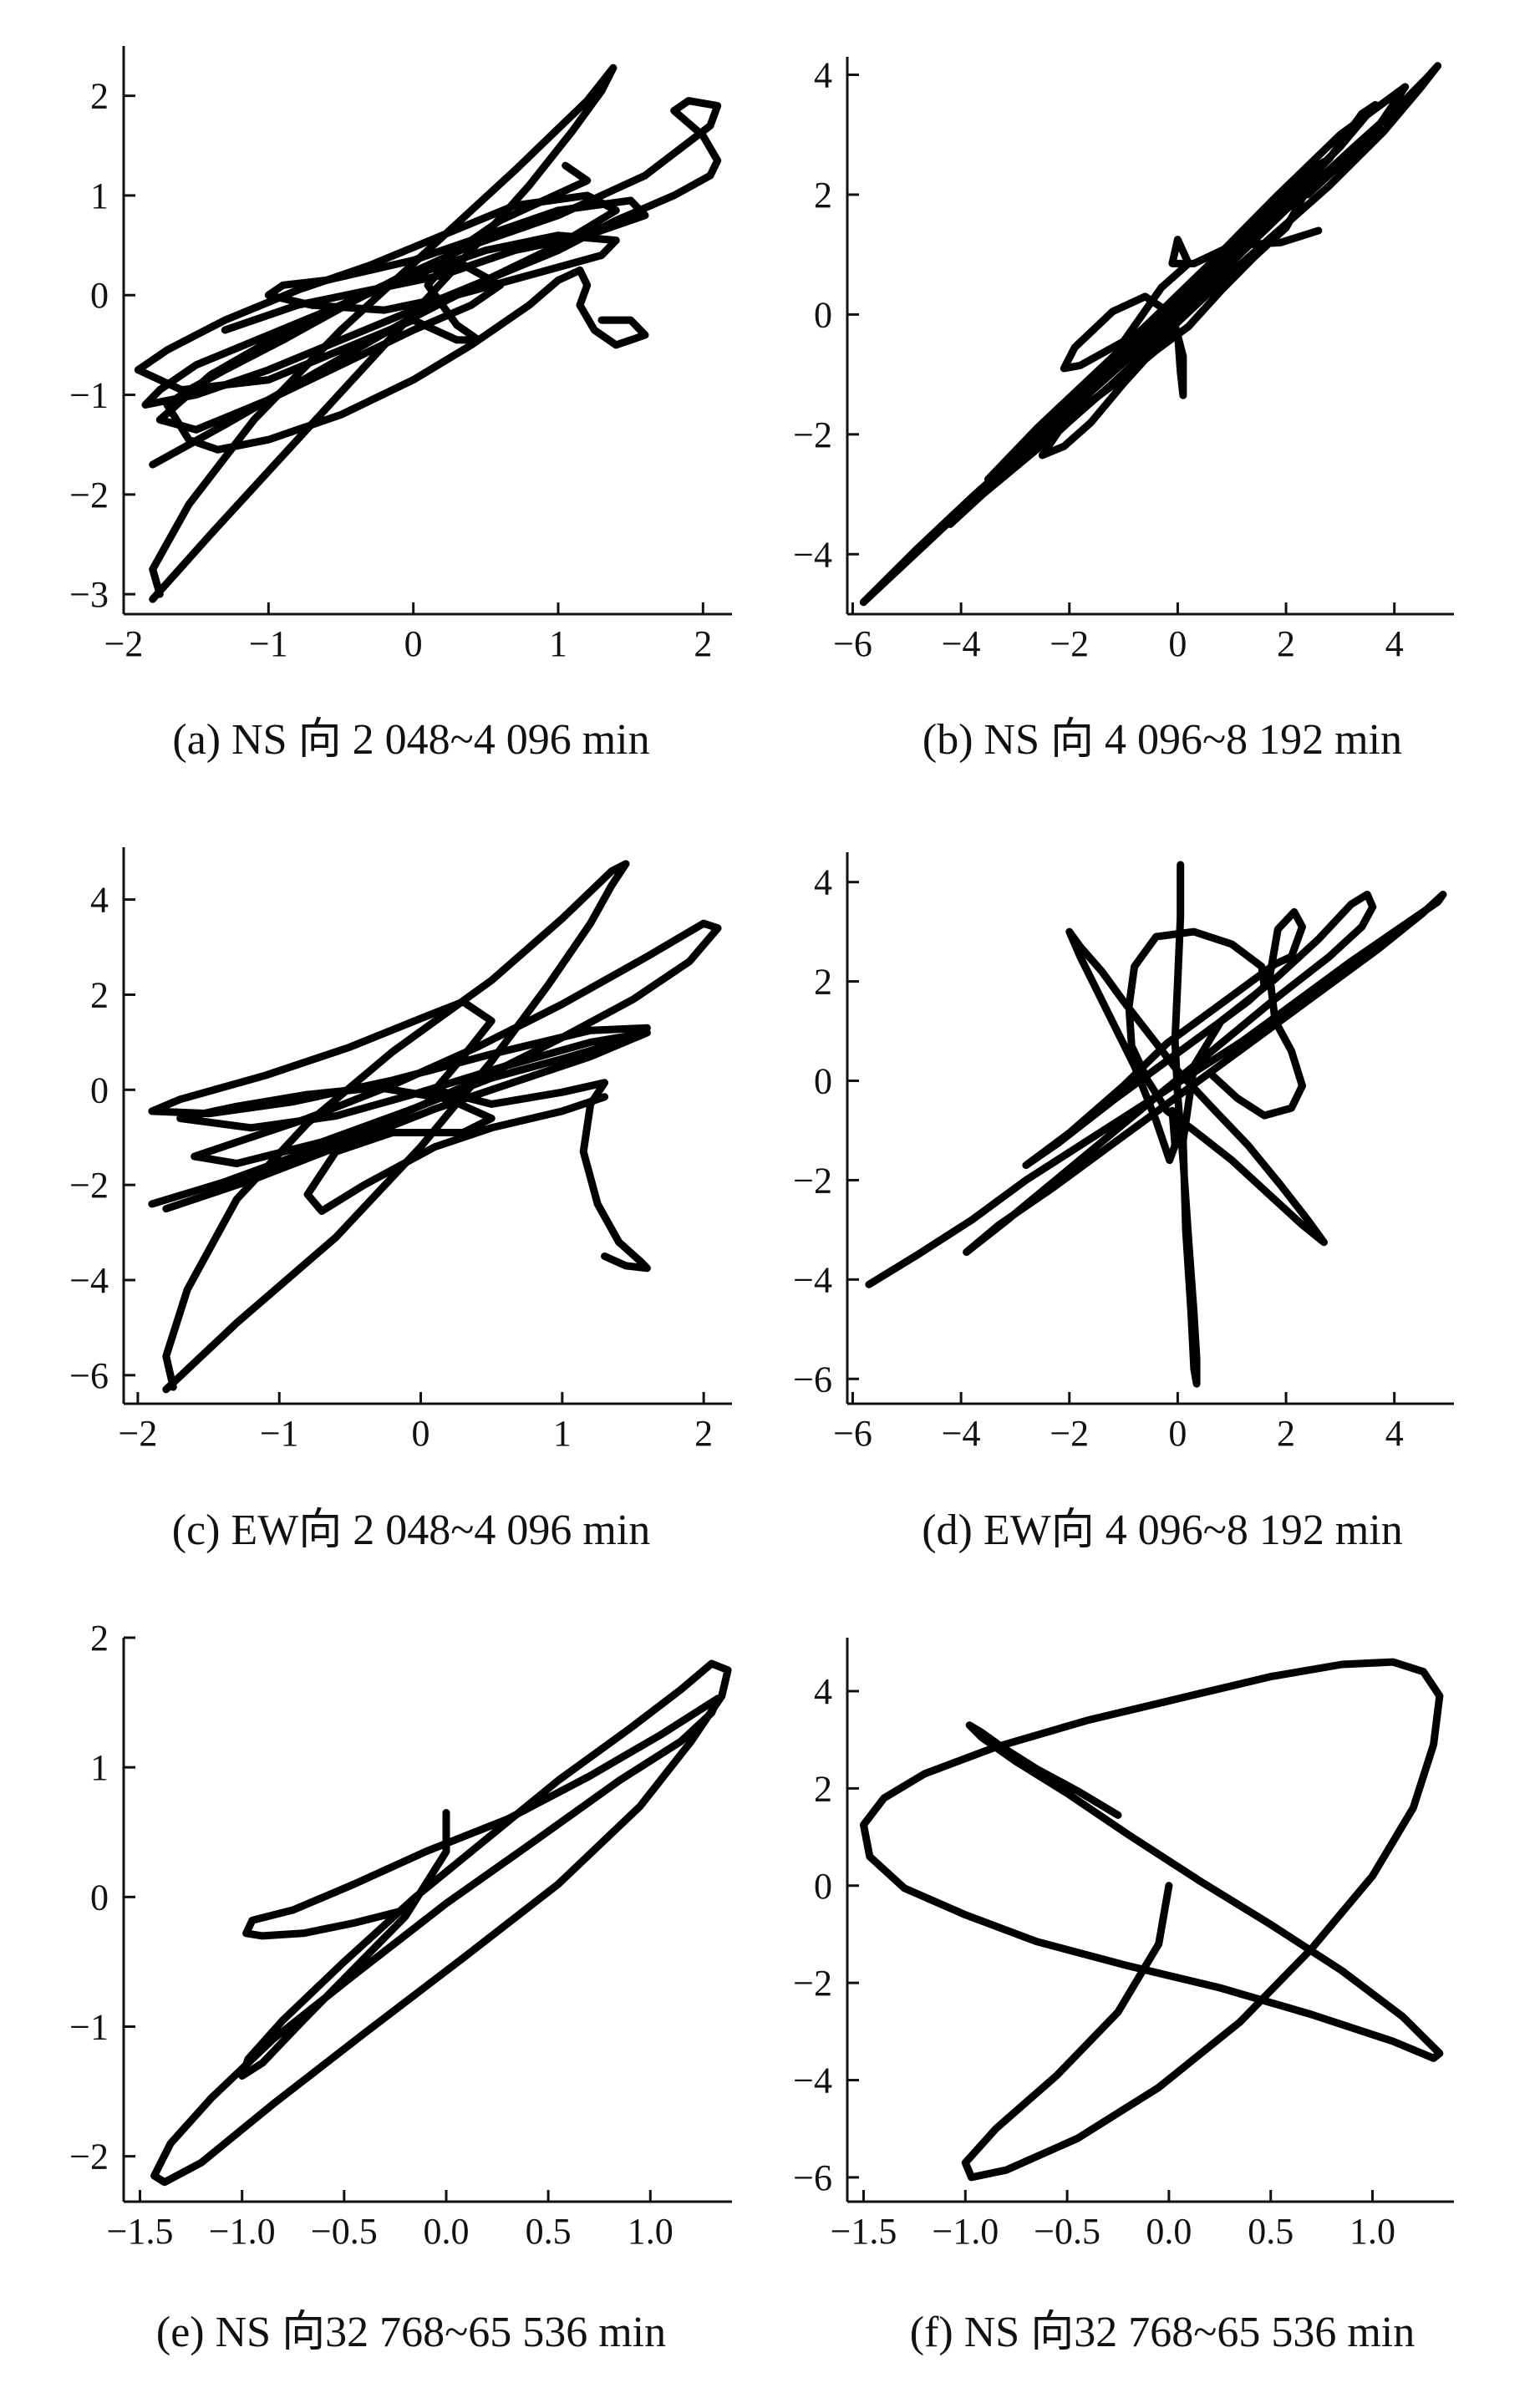 This screenshot has width=1540, height=2388. Describe the element at coordinates (812, 434) in the screenshot. I see `y-tick-label-b: −2` at that location.